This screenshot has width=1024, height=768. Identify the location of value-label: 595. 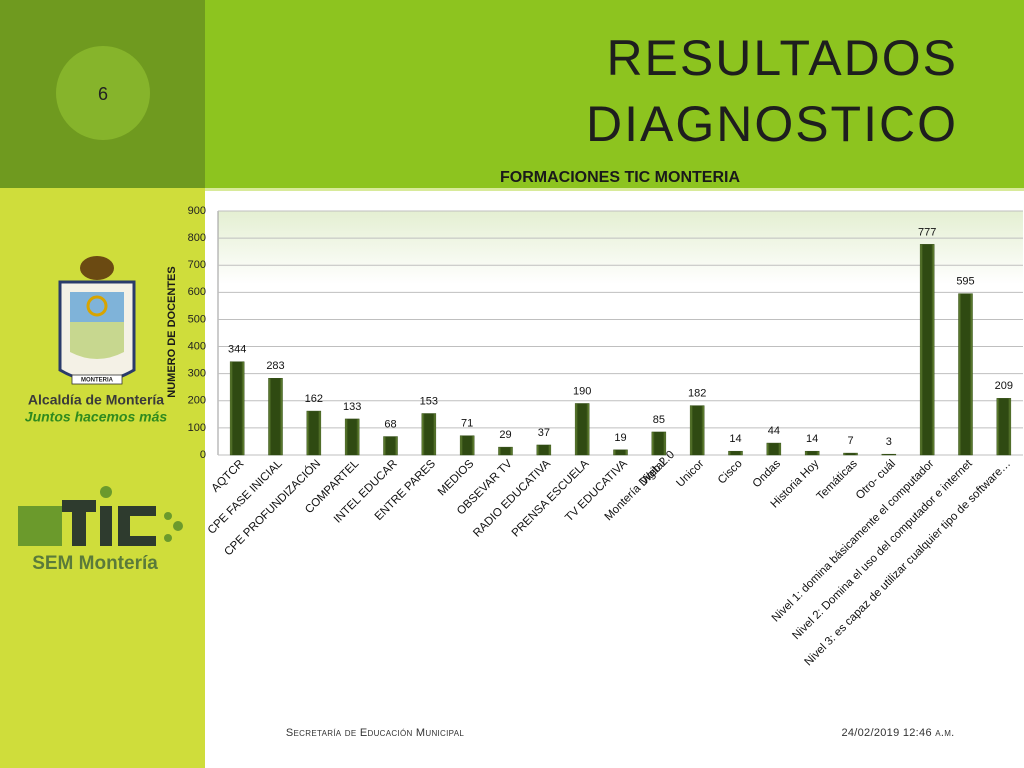
(965, 282).